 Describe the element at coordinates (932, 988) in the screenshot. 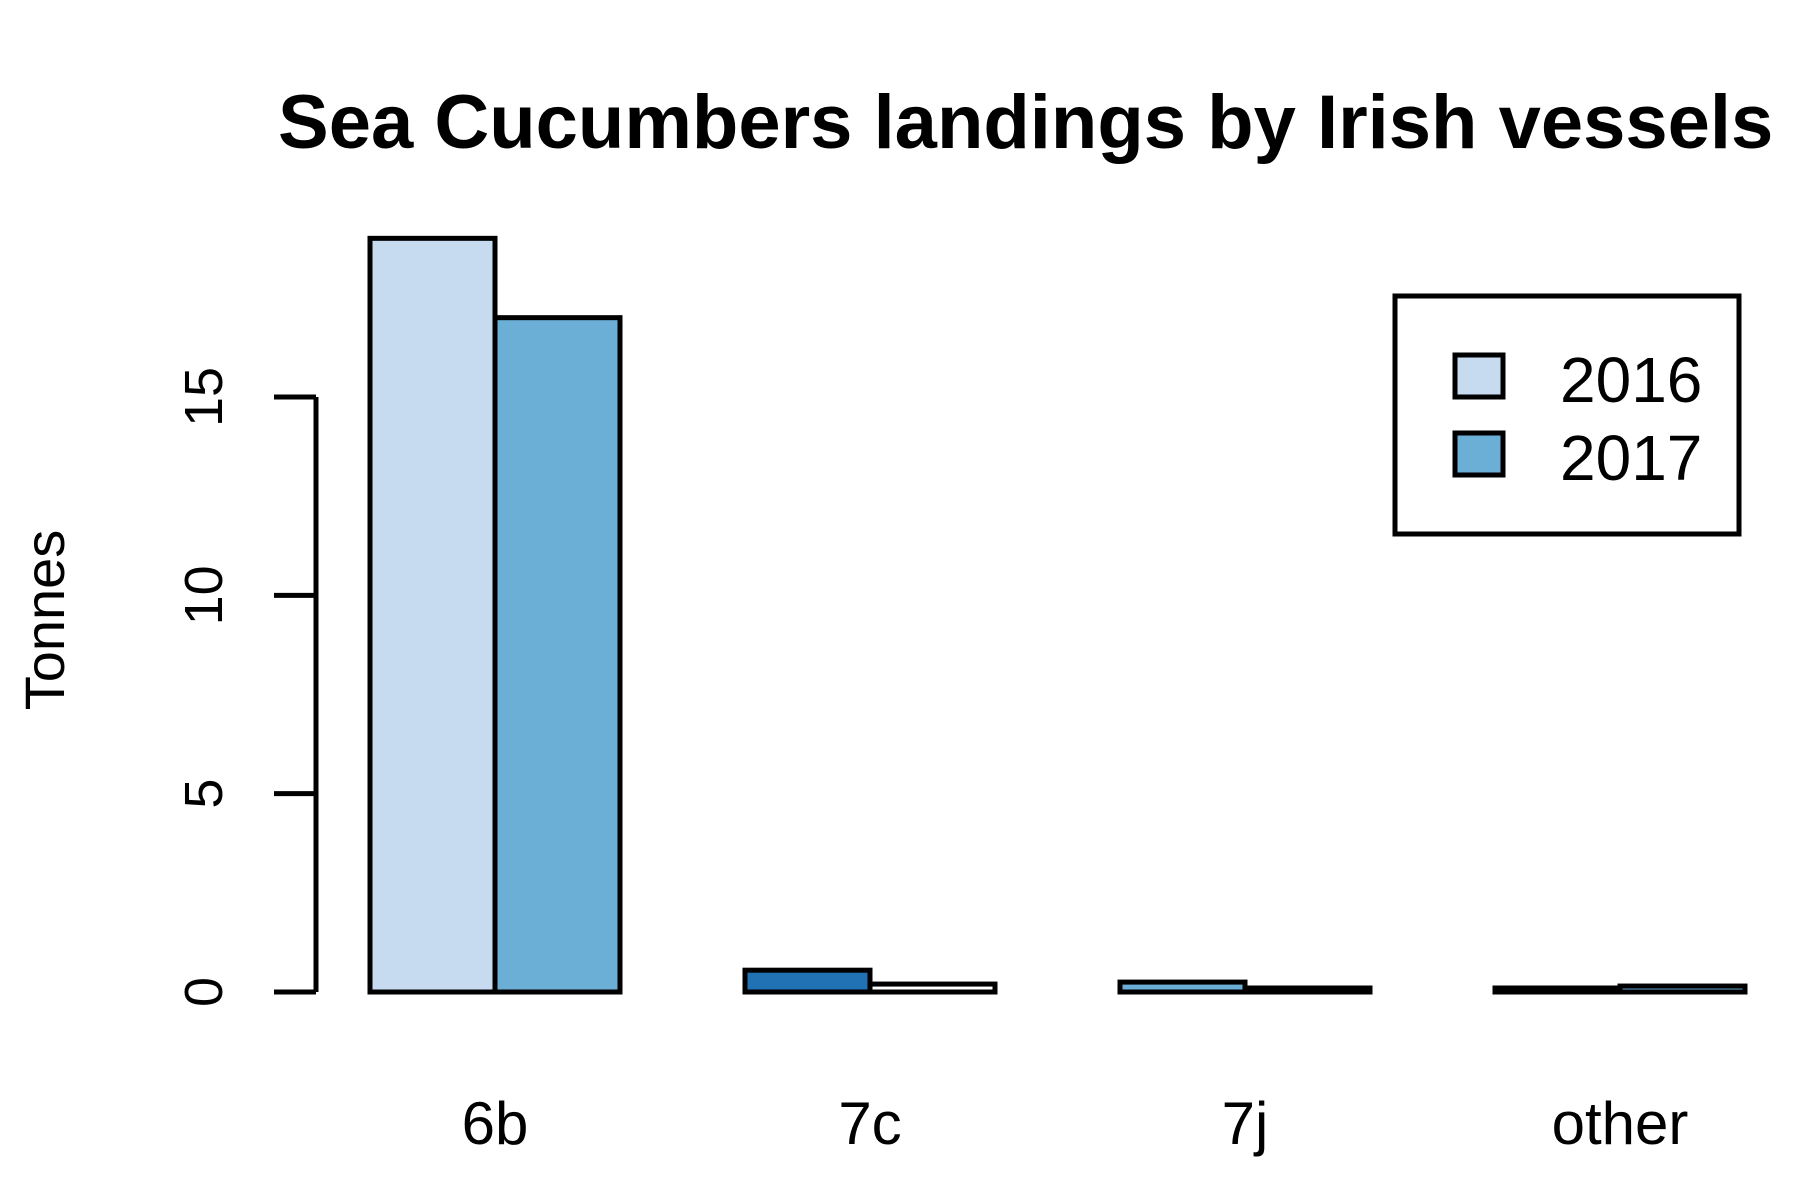

I see `bar-7c-2017` at that location.